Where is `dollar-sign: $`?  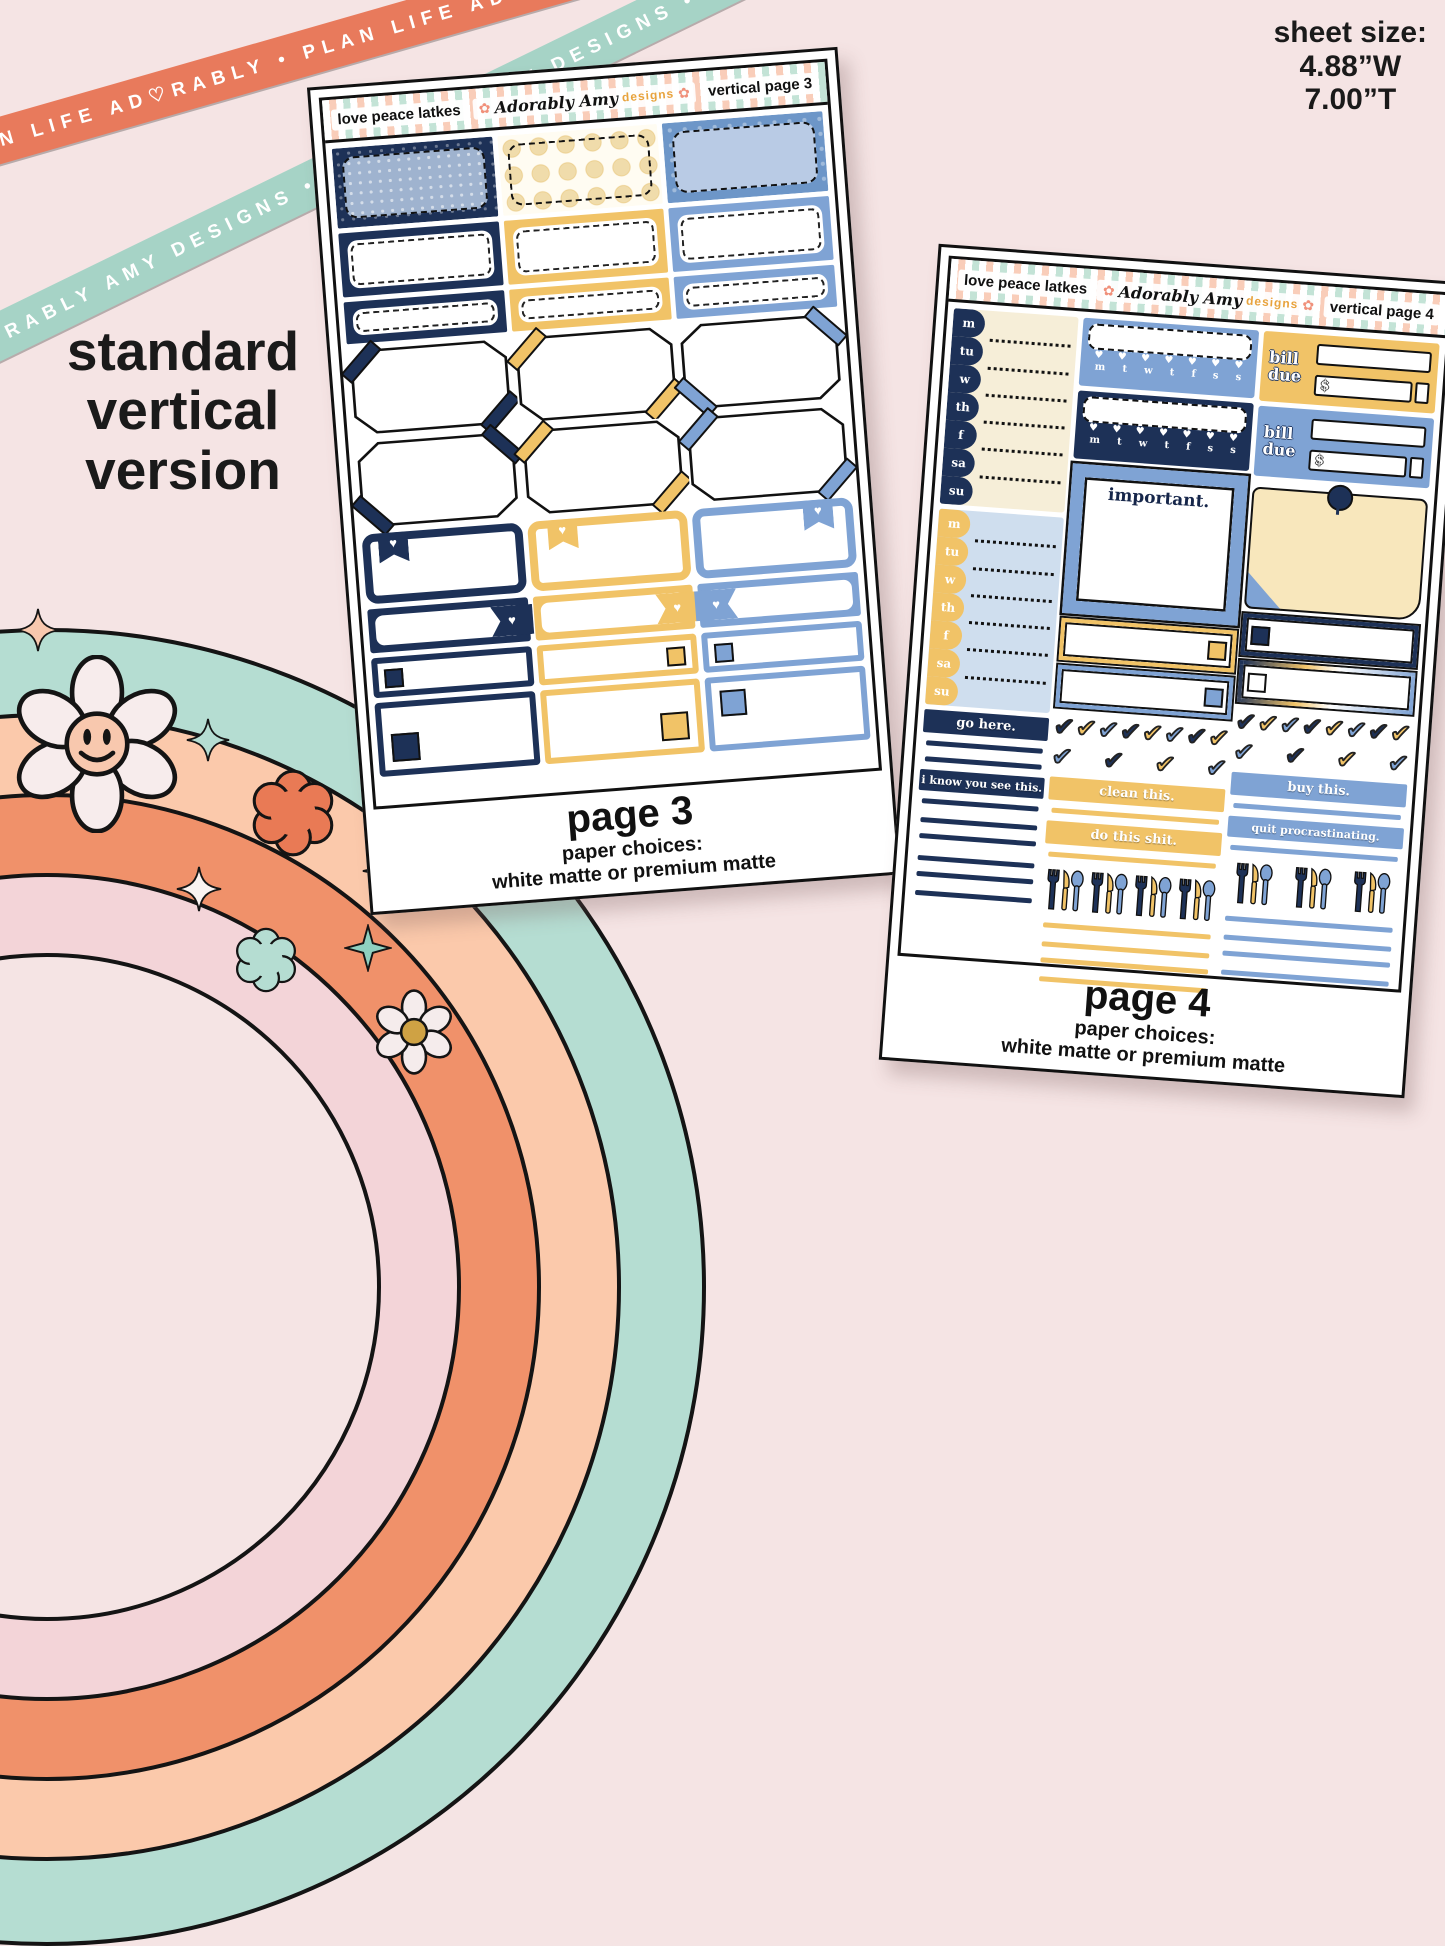 dollar-sign: $ is located at coordinates (1319, 460).